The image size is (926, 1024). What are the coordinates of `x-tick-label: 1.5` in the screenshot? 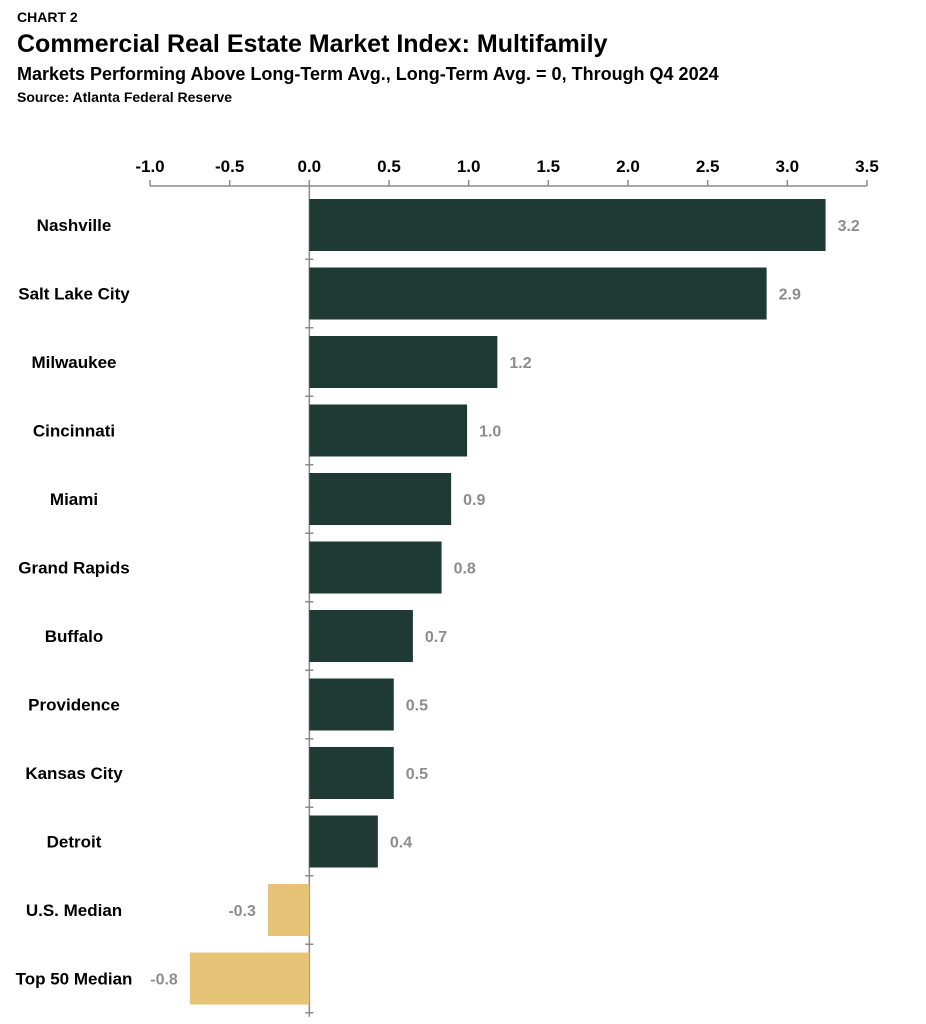 It's located at (549, 166).